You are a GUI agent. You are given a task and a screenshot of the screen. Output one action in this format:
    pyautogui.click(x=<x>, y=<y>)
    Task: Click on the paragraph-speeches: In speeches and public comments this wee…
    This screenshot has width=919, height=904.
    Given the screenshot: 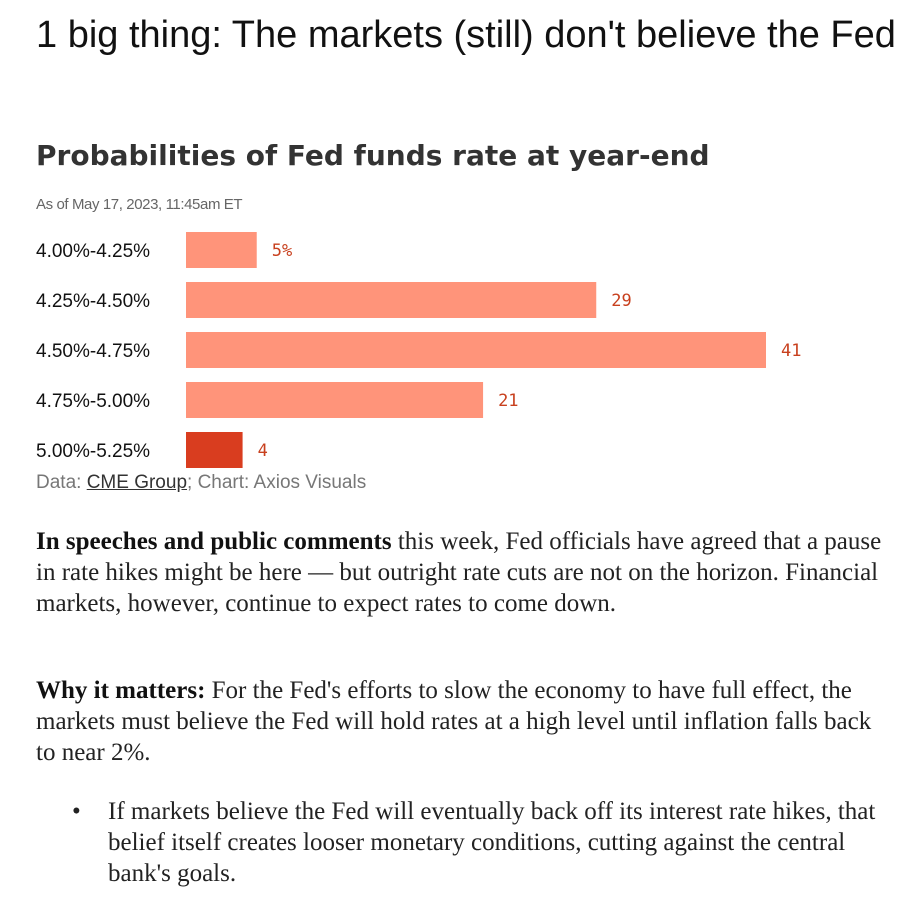 What is the action you would take?
    pyautogui.click(x=461, y=572)
    